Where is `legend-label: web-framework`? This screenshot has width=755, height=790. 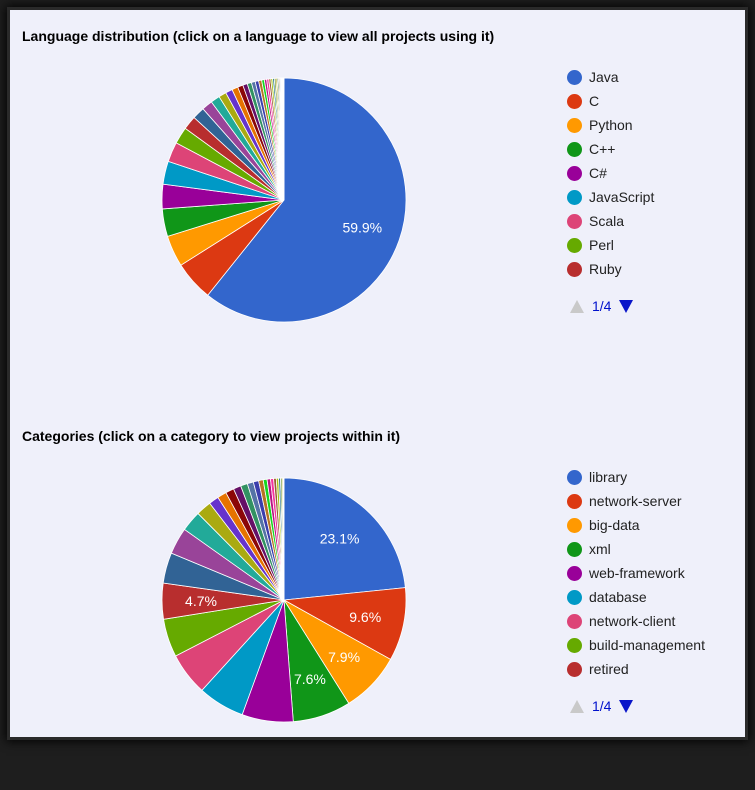 legend-label: web-framework is located at coordinates (637, 573).